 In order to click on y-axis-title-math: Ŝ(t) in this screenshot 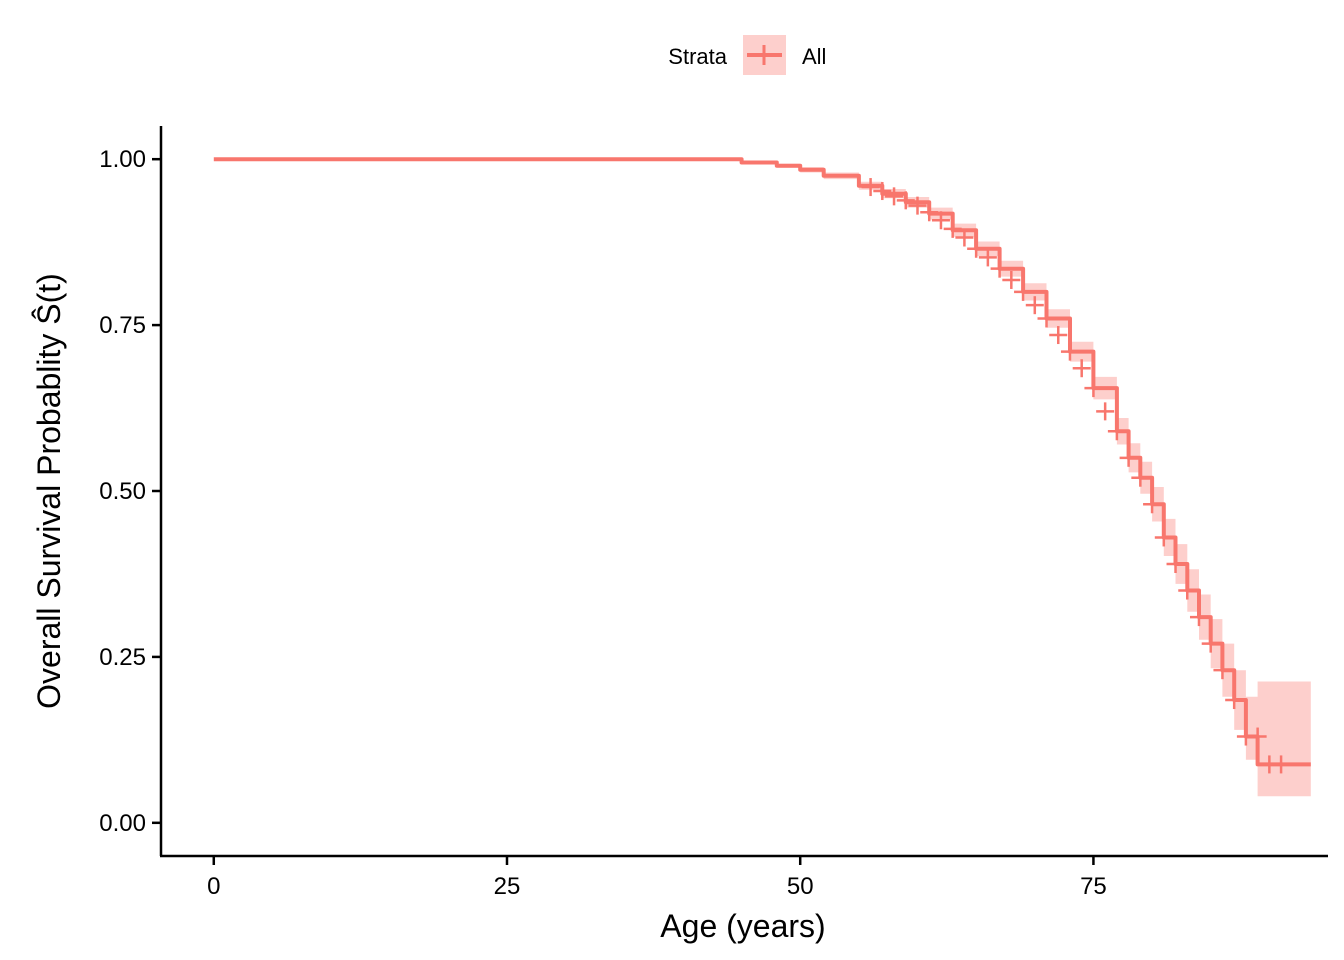, I will do `click(49, 299)`.